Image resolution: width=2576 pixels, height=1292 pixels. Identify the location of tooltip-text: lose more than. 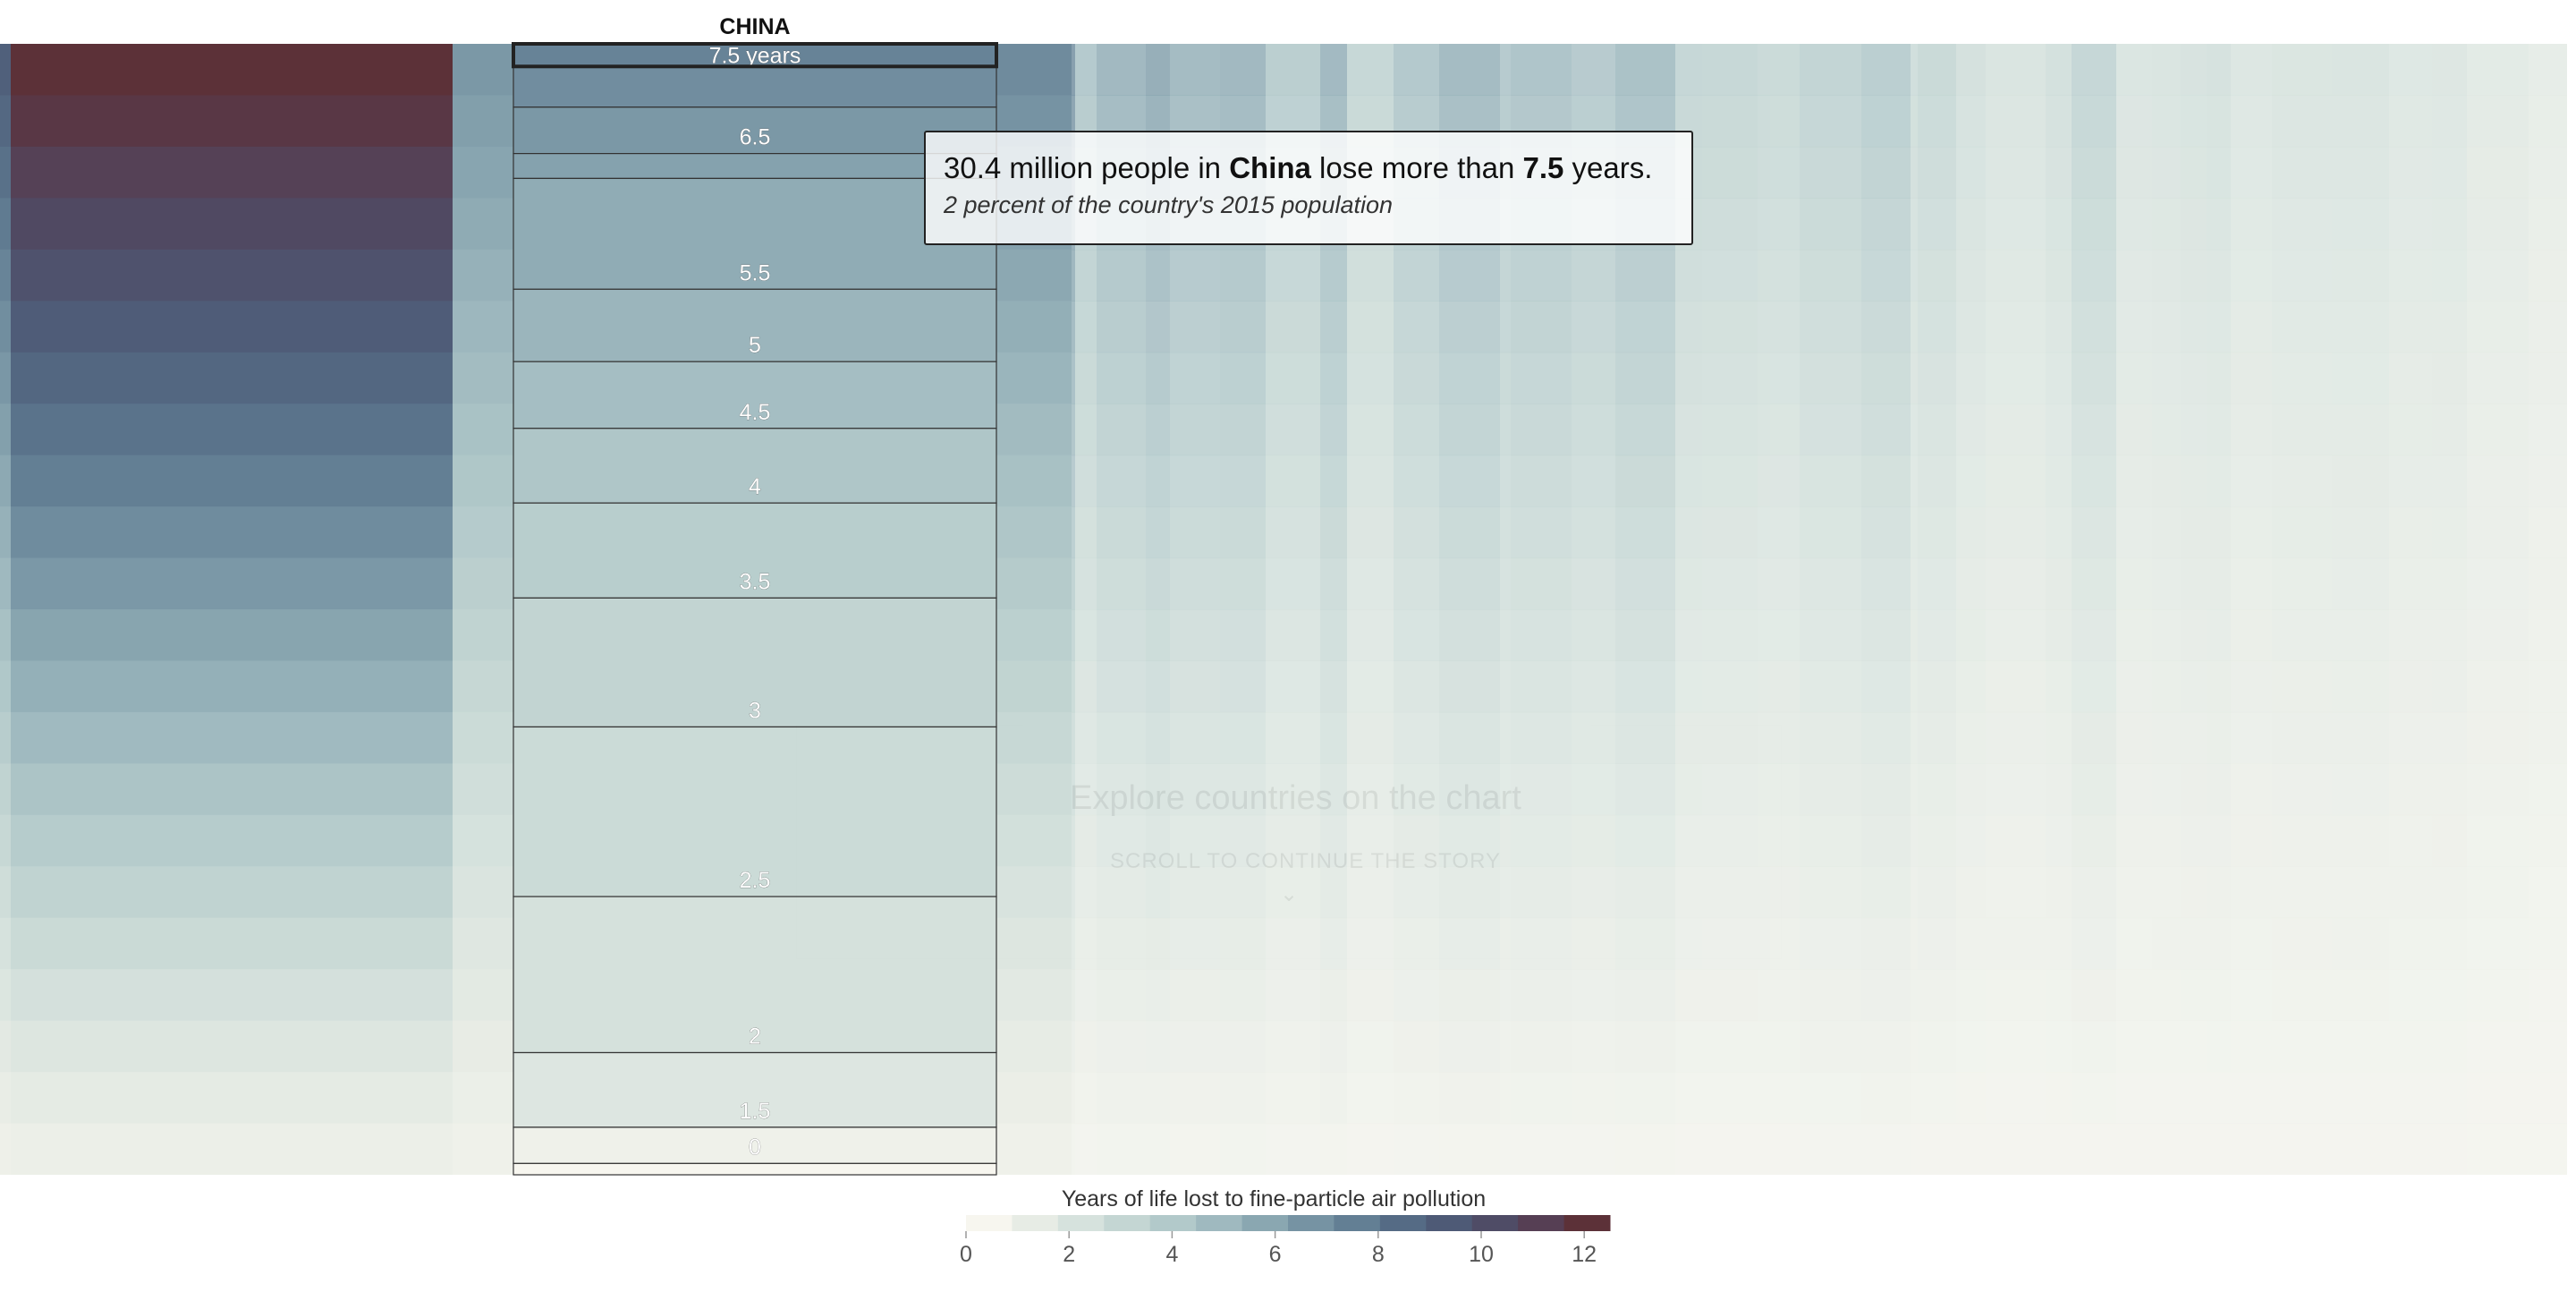
(1416, 167).